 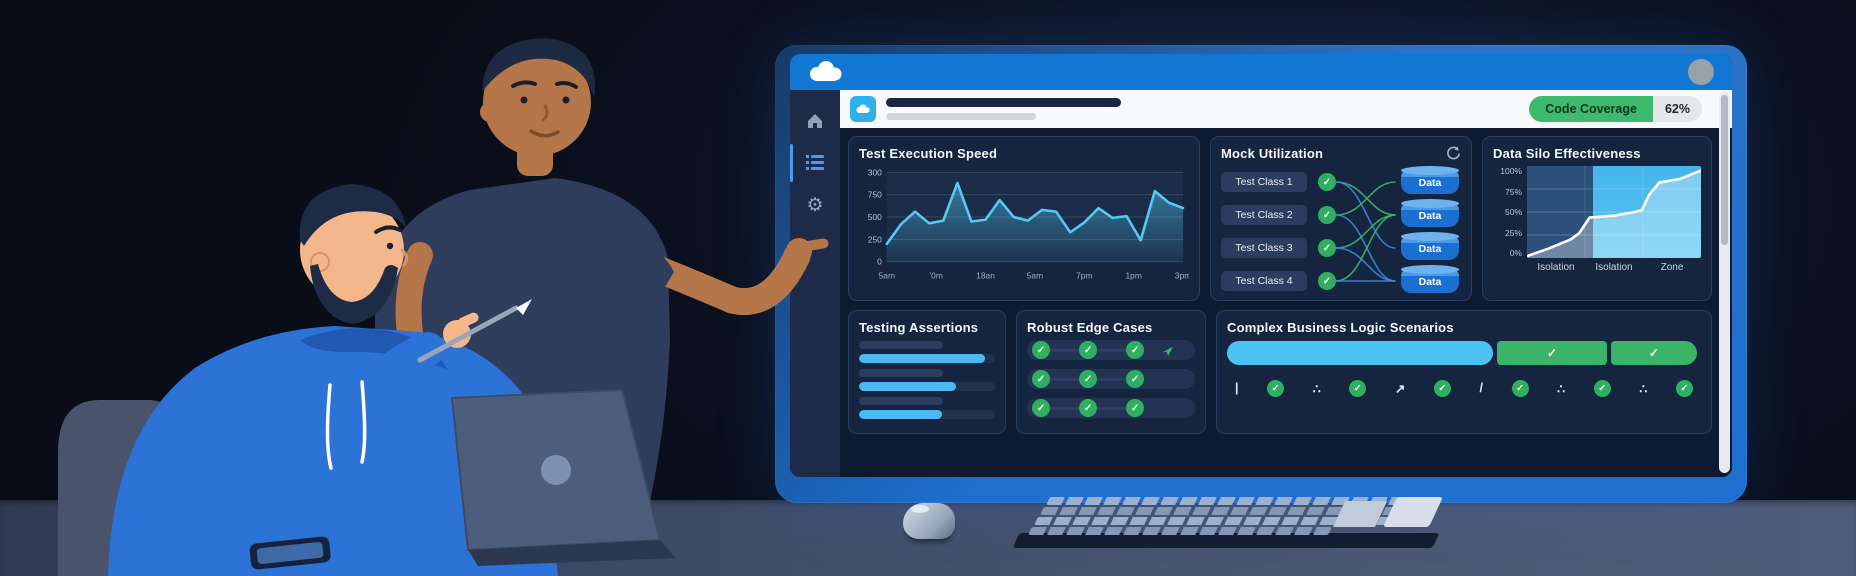 What do you see at coordinates (875, 217) in the screenshot?
I see `svg-text: 500` at bounding box center [875, 217].